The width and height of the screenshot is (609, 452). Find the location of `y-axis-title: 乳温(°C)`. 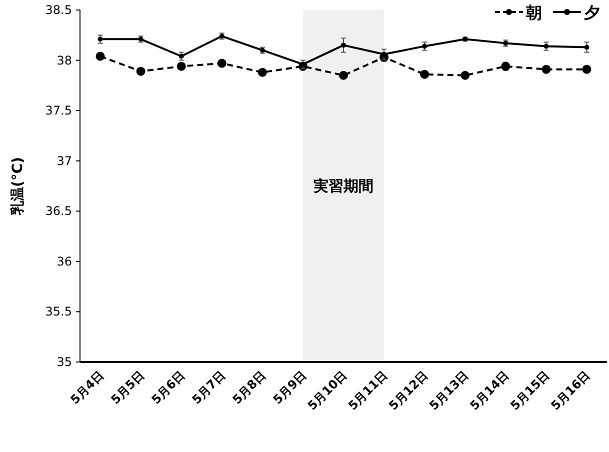

y-axis-title: 乳温(°C) is located at coordinates (18, 186).